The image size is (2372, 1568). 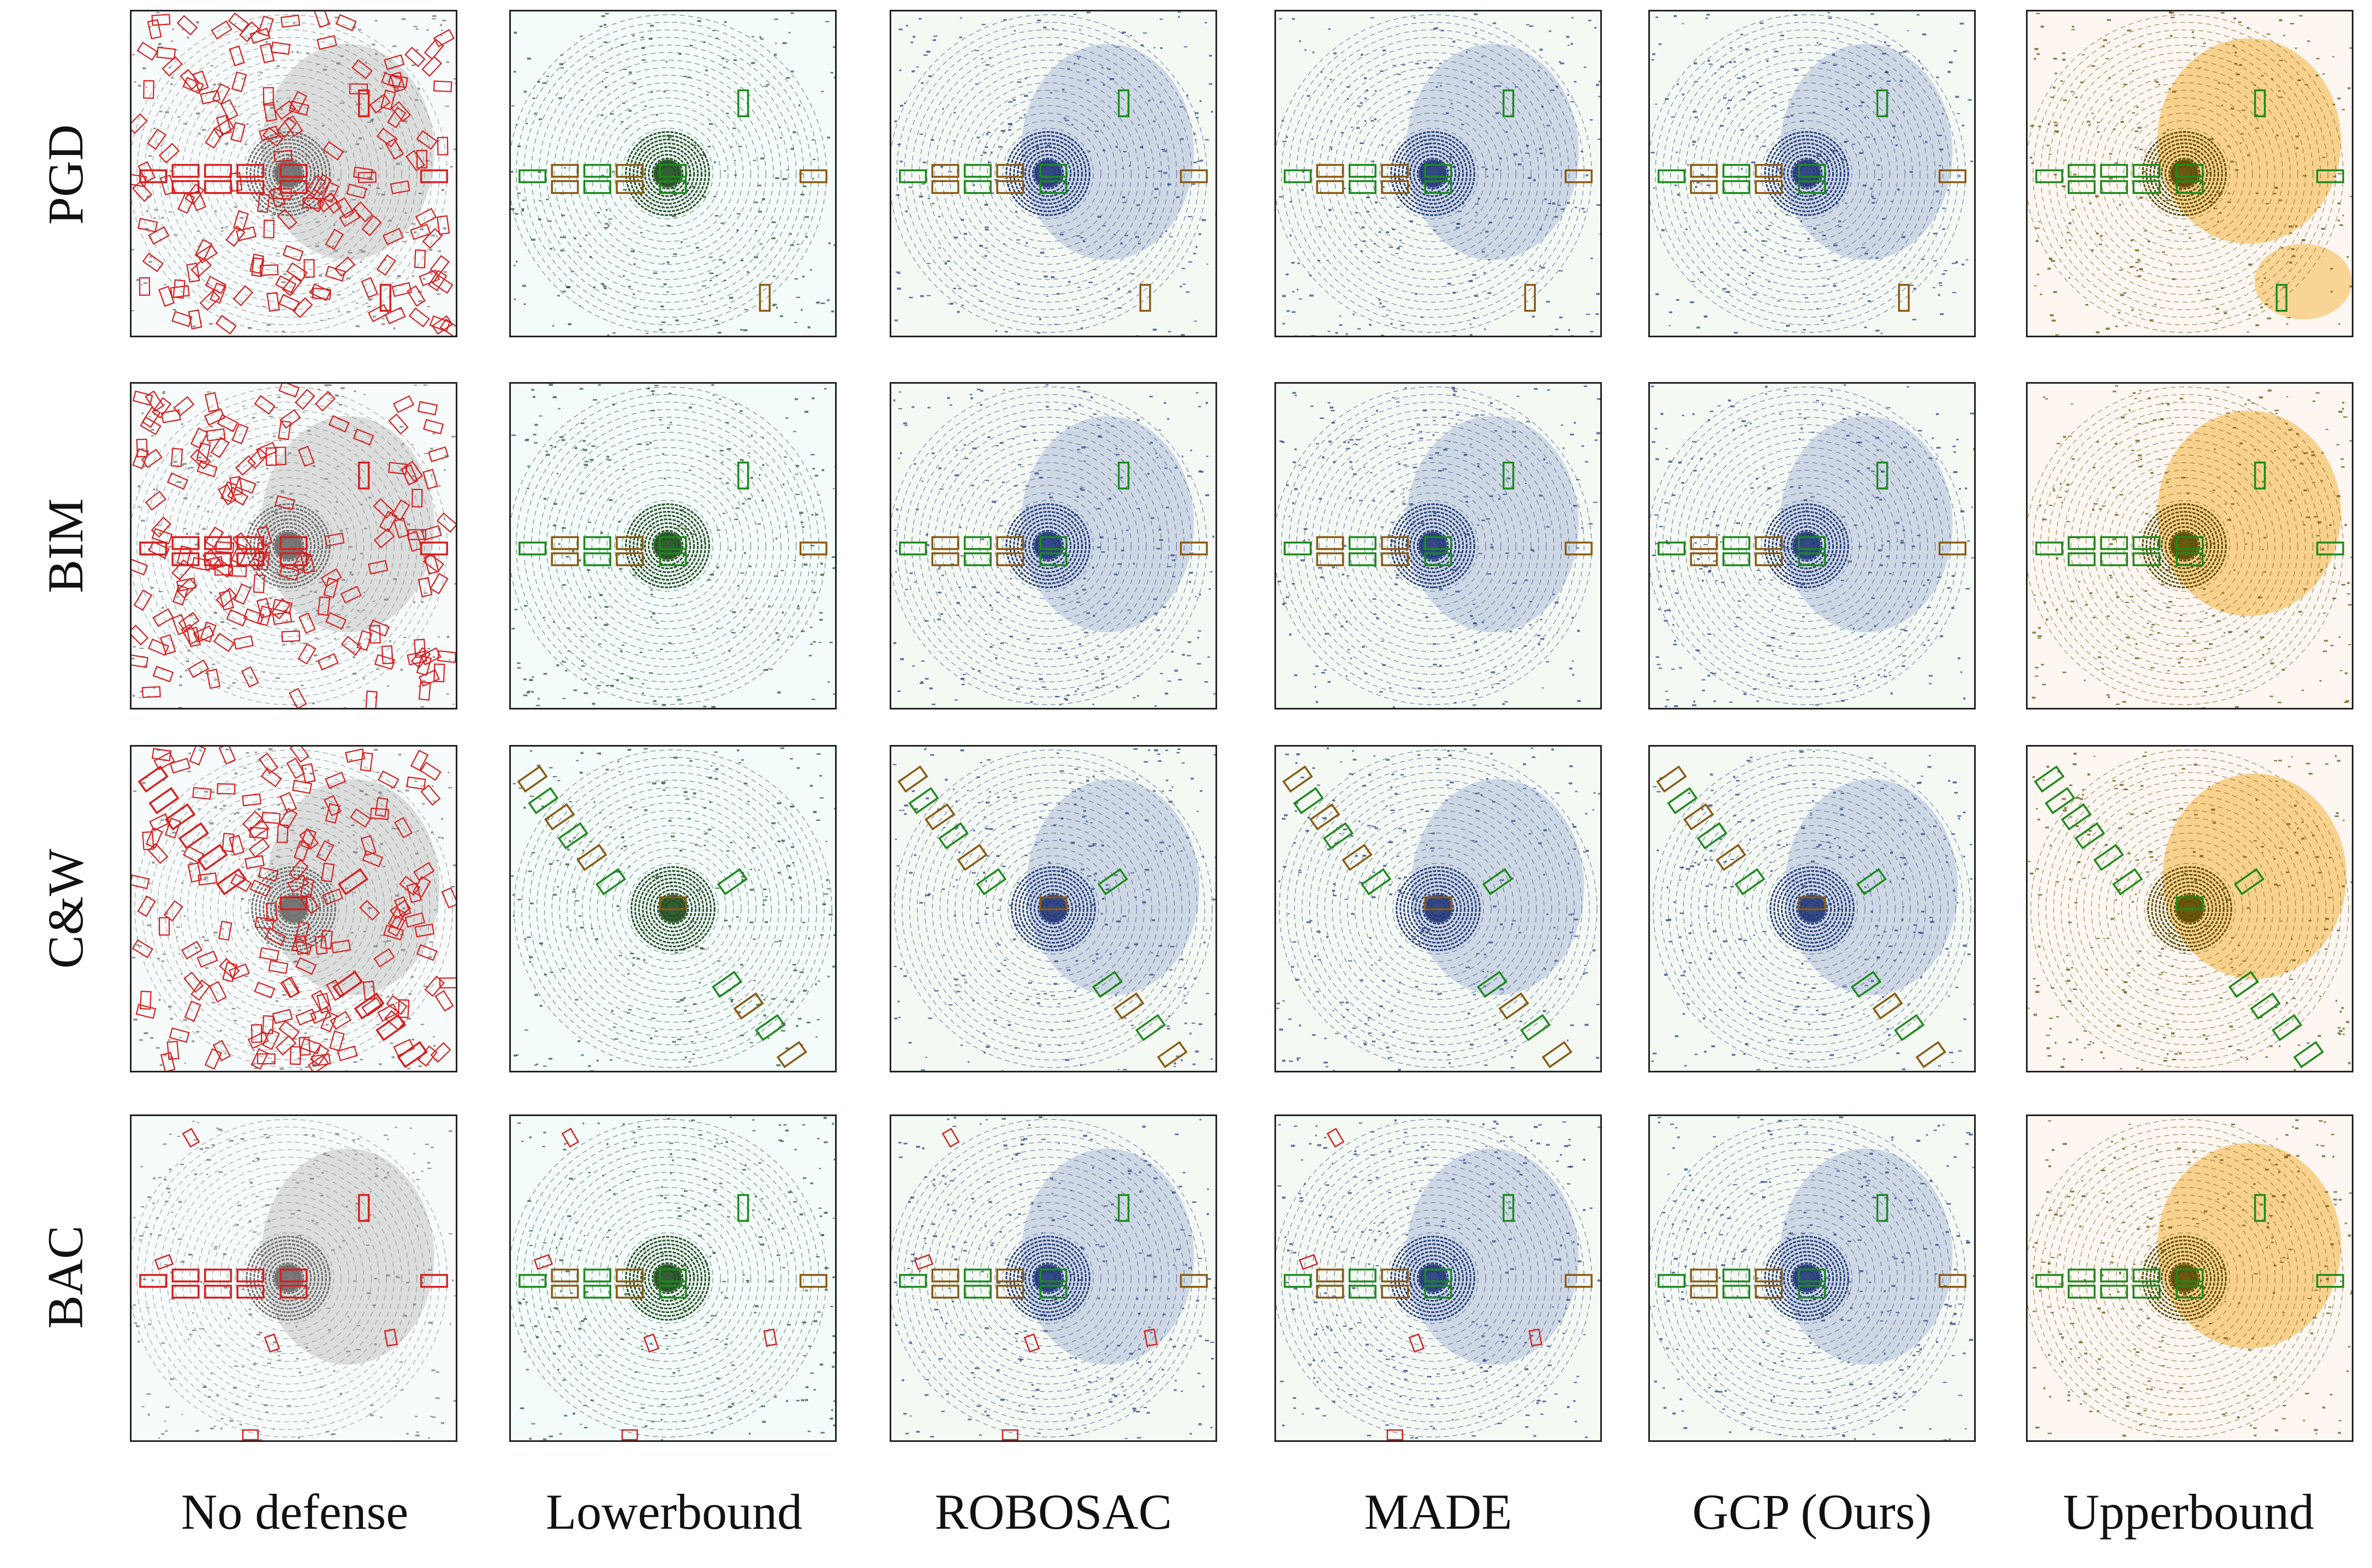 I want to click on row-label-pgd: PGD, so click(x=66, y=174).